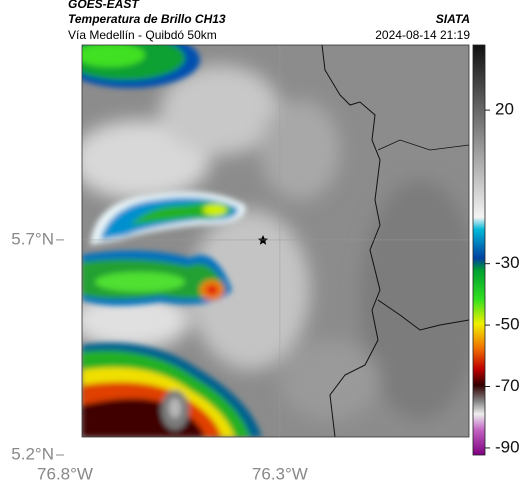  I want to click on colorbar-tick-label: -70, so click(507, 385).